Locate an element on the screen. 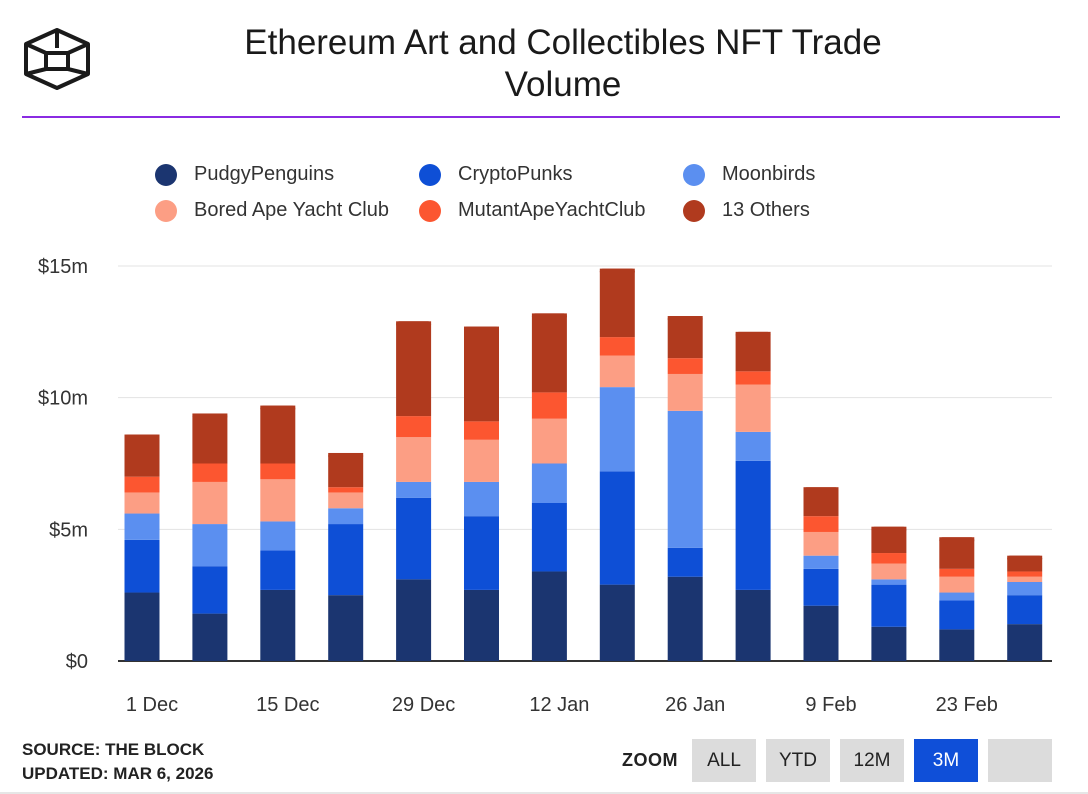  legend-item: Bored Ape Yacht Club is located at coordinates (272, 210).